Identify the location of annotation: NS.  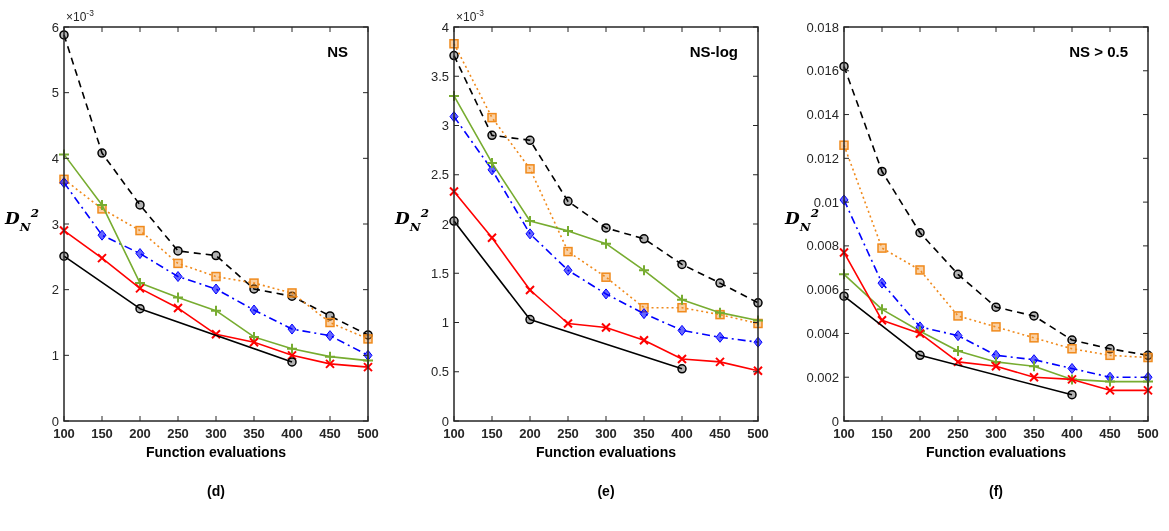
(337, 51).